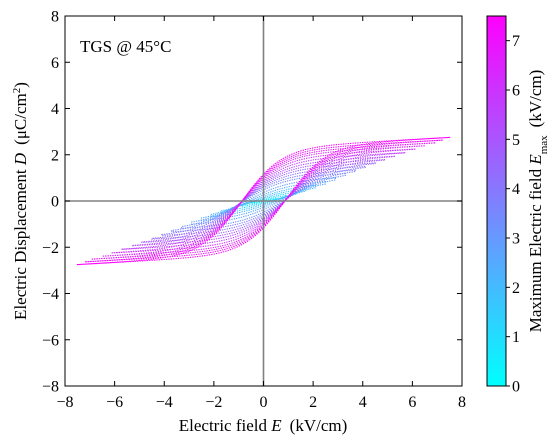  What do you see at coordinates (363, 402) in the screenshot?
I see `x-tick-label: 4` at bounding box center [363, 402].